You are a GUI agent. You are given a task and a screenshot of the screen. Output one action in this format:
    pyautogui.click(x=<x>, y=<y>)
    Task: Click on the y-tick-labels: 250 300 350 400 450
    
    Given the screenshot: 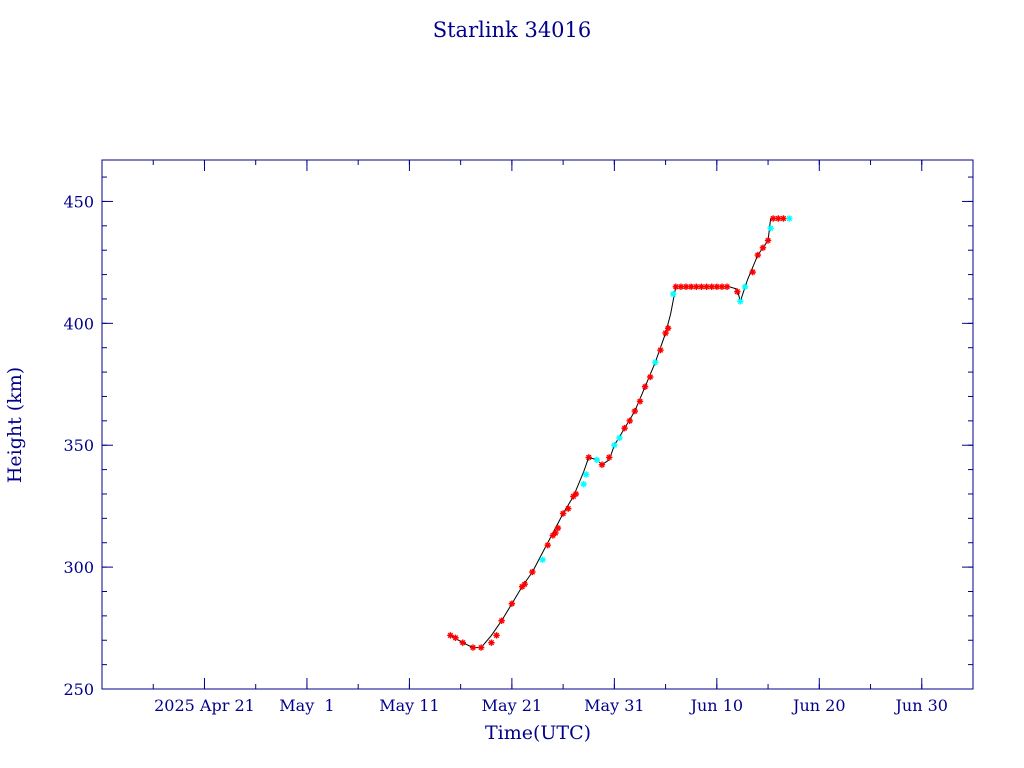 What is the action you would take?
    pyautogui.click(x=78, y=445)
    